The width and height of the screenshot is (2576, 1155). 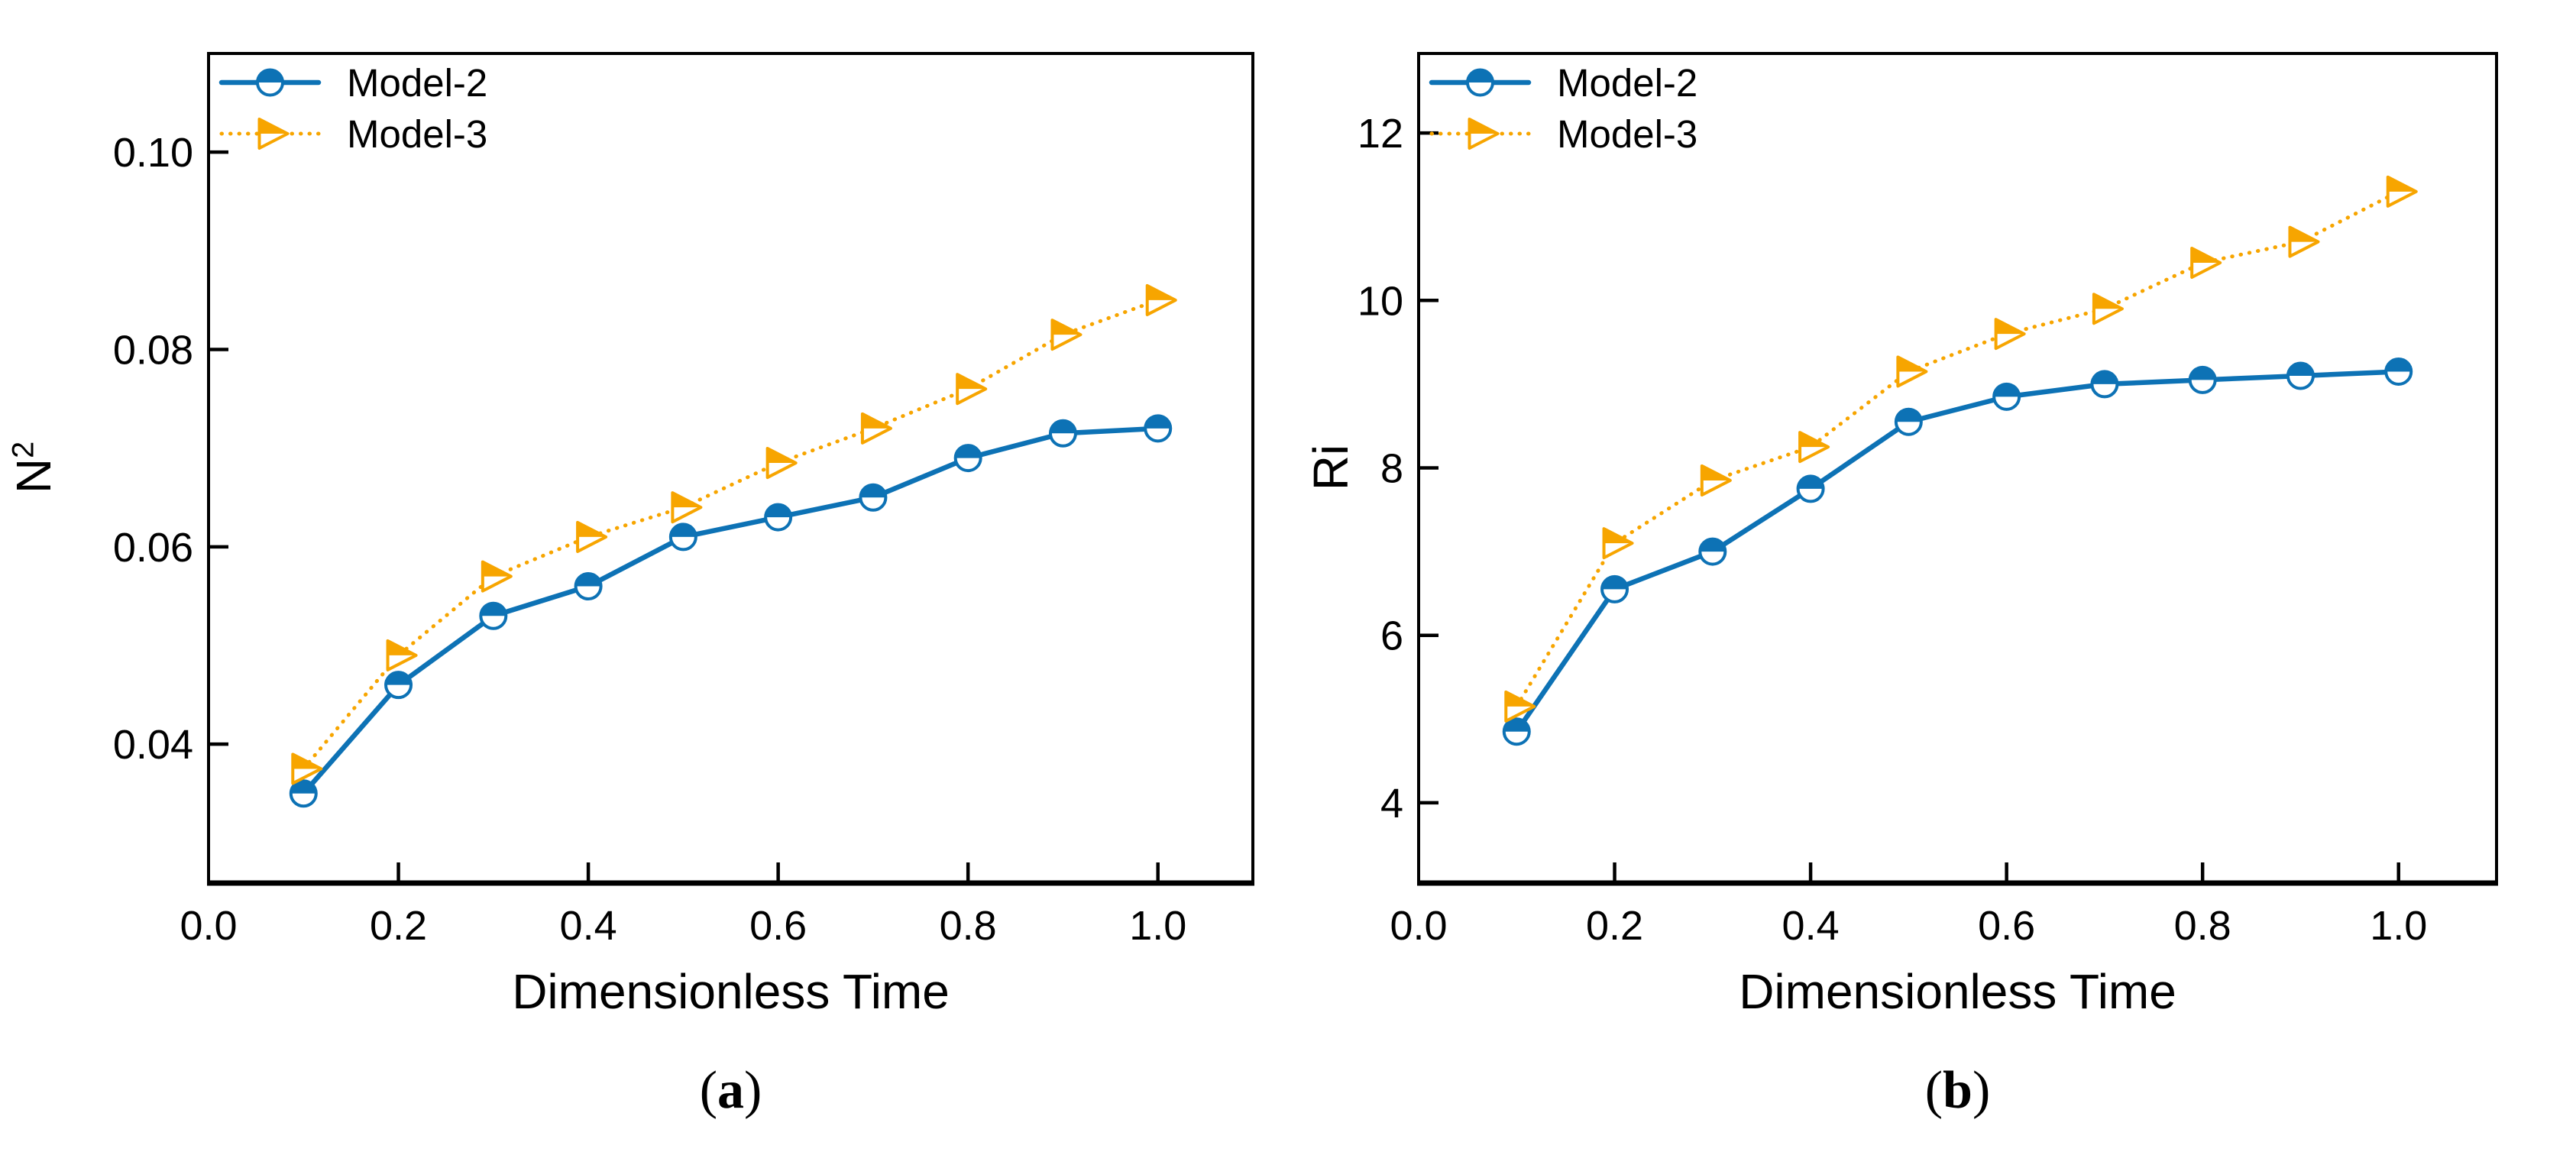 I want to click on legend-label-model-2: Model-2, so click(x=417, y=83).